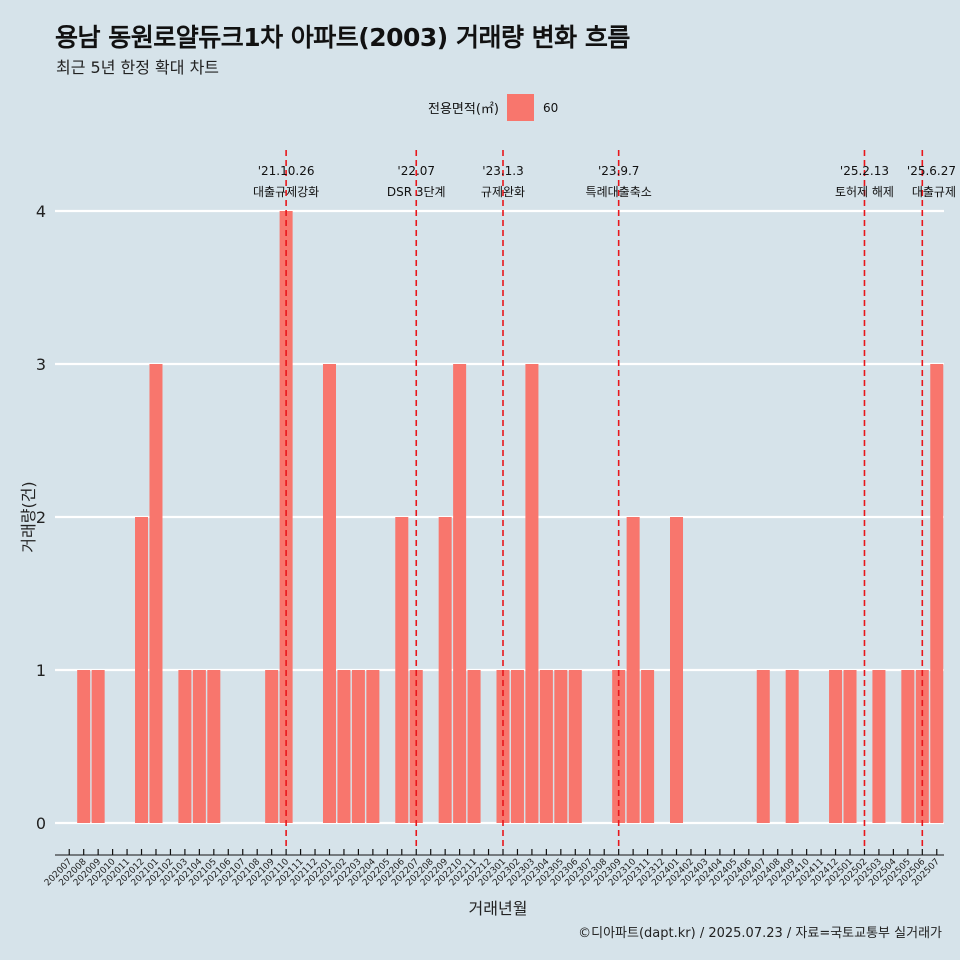  What do you see at coordinates (618, 171) in the screenshot?
I see `event-date: '23.9.7` at bounding box center [618, 171].